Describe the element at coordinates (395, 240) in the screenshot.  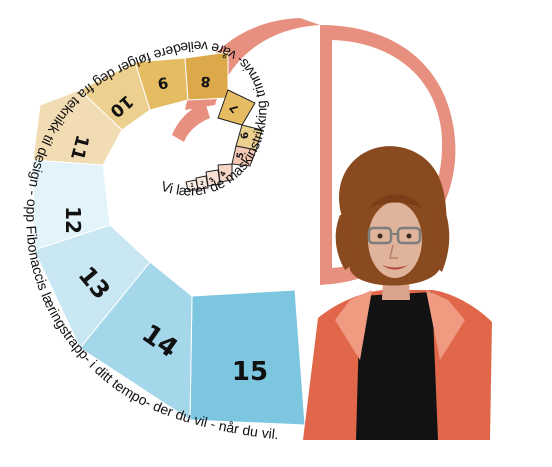
I see `face` at that location.